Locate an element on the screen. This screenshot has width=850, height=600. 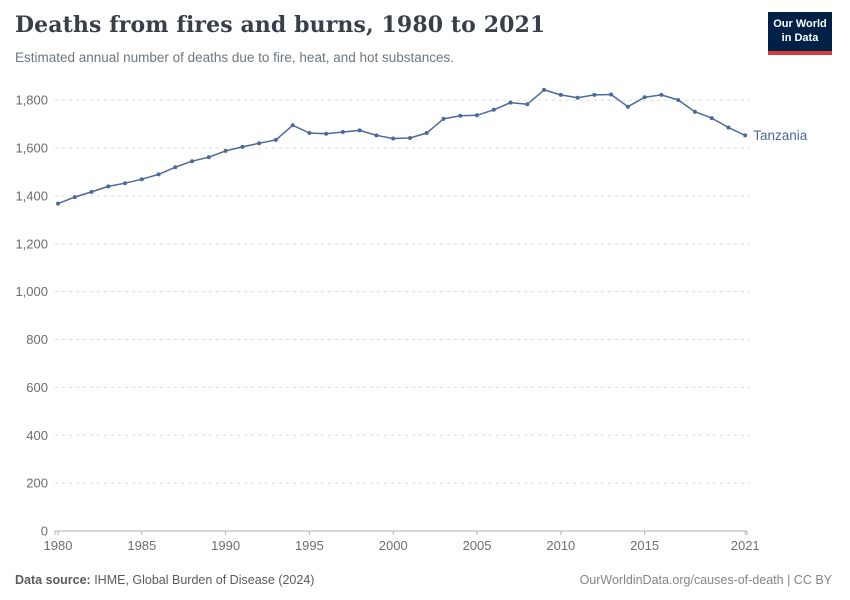
data-point-2004 is located at coordinates (460, 115).